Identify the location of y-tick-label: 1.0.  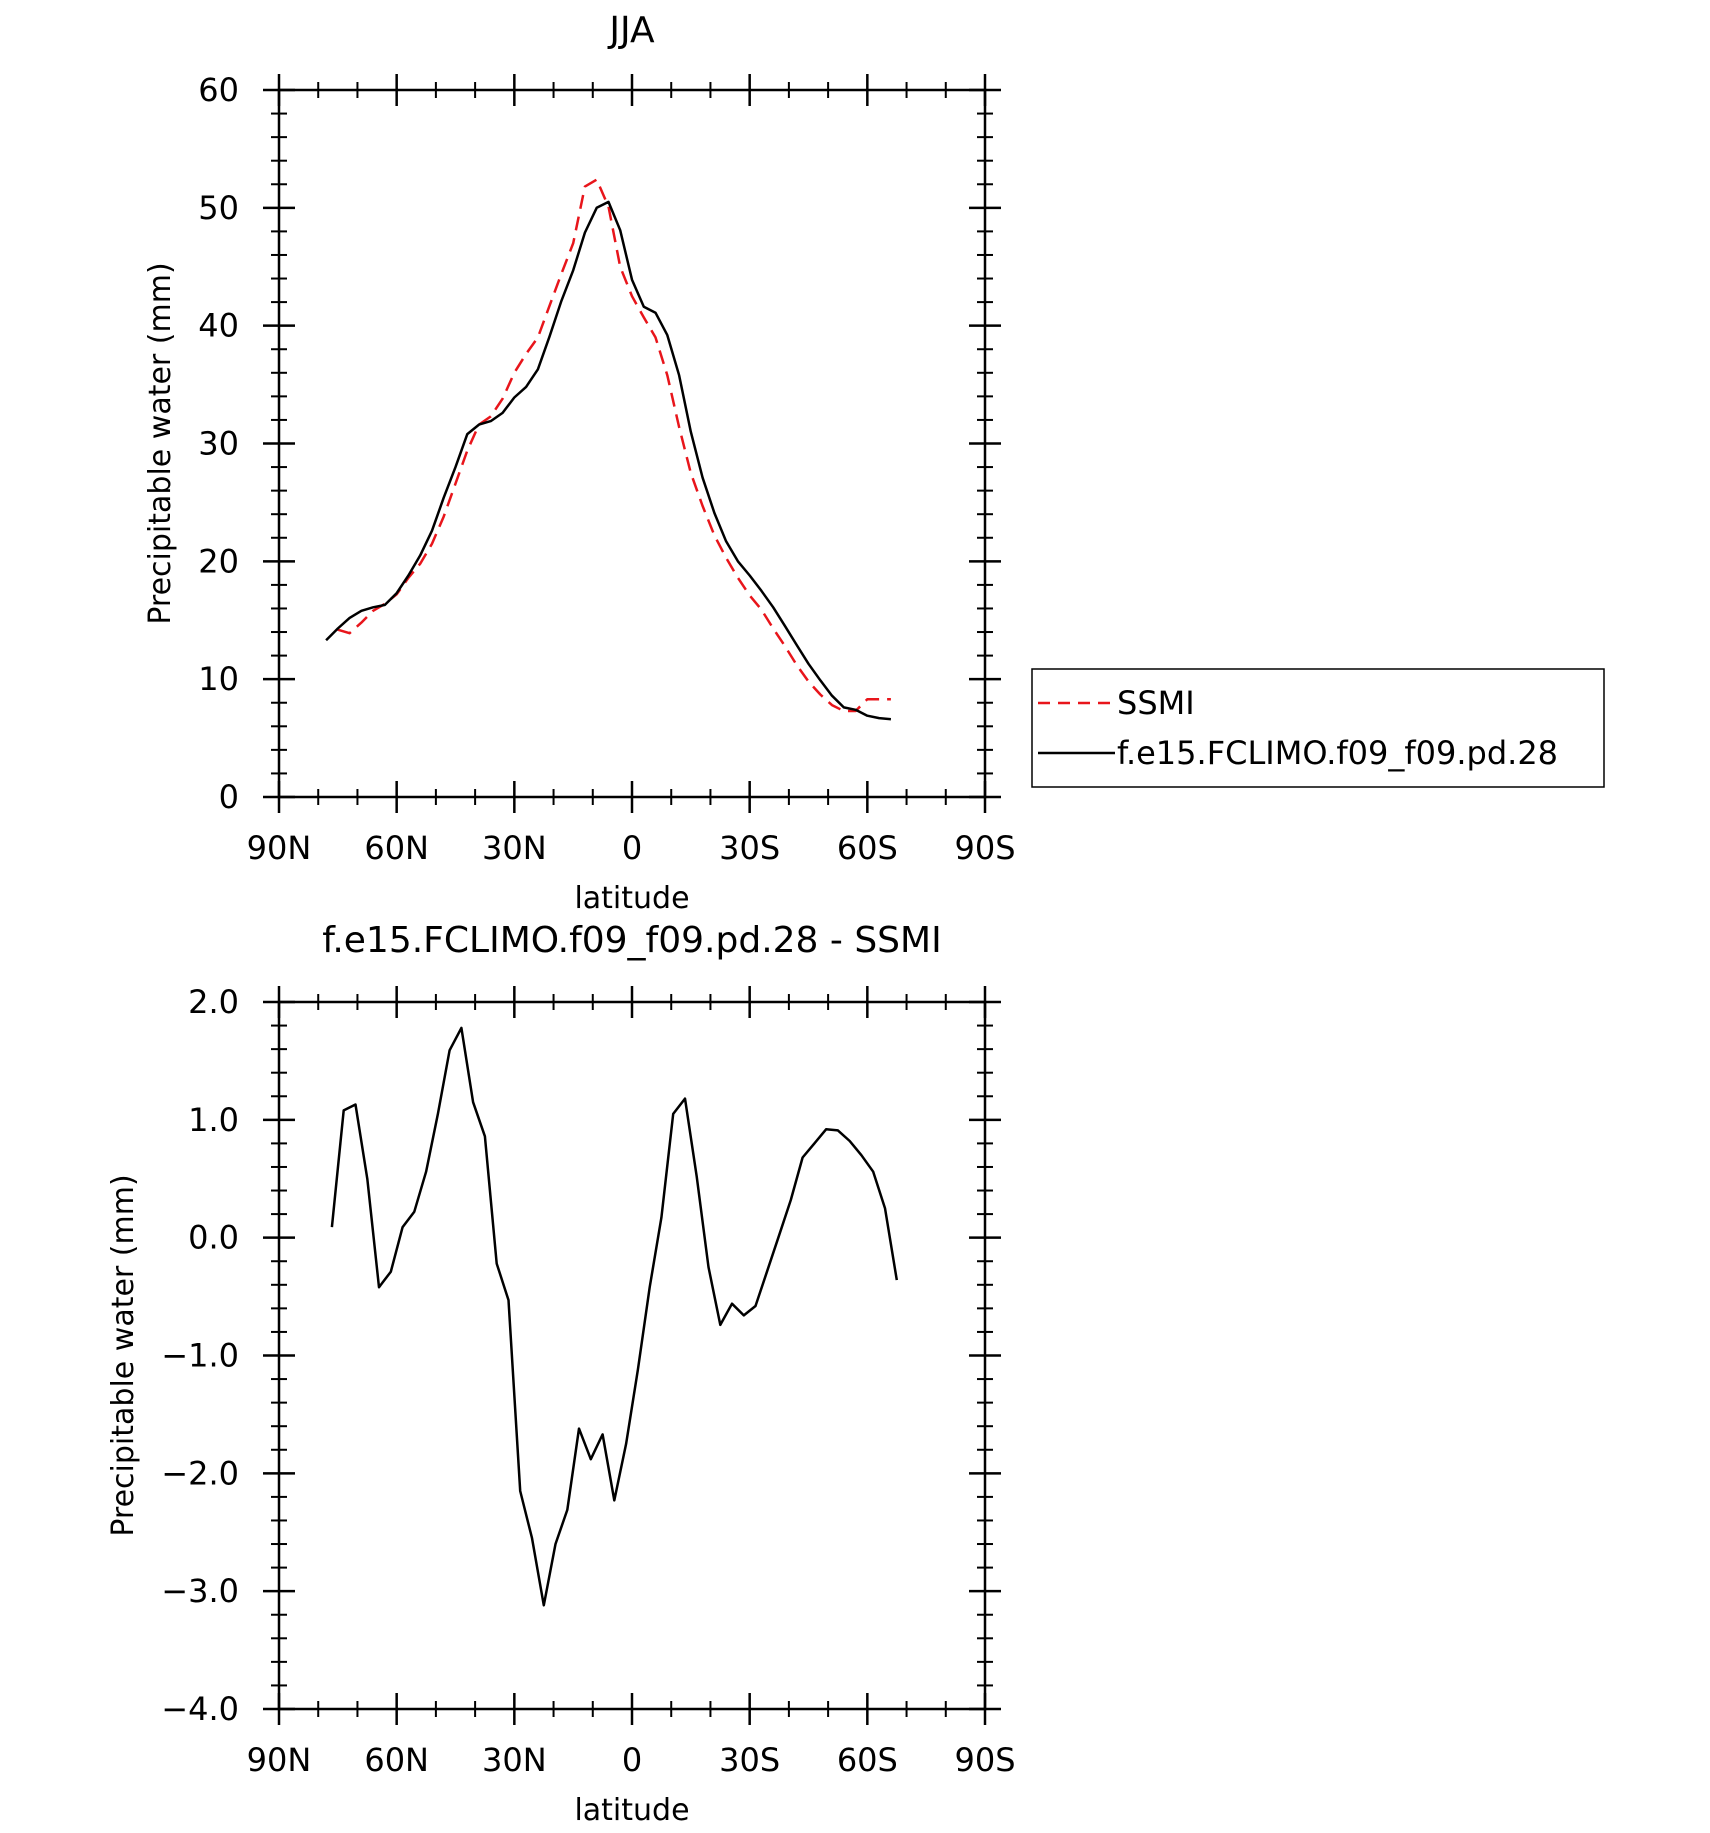
(213, 1120).